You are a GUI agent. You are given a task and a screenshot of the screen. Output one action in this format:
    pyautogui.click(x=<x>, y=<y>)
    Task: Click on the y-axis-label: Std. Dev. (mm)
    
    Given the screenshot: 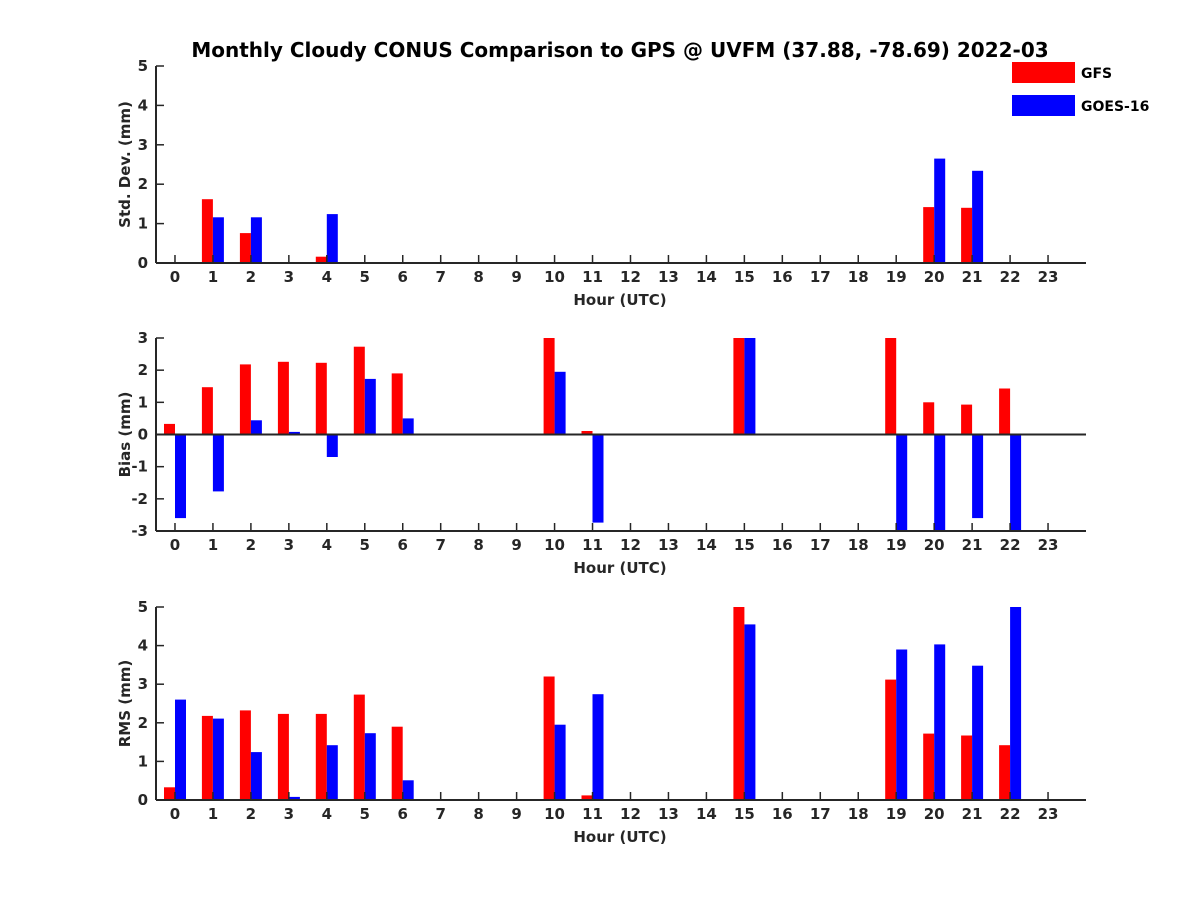 What is the action you would take?
    pyautogui.click(x=125, y=164)
    